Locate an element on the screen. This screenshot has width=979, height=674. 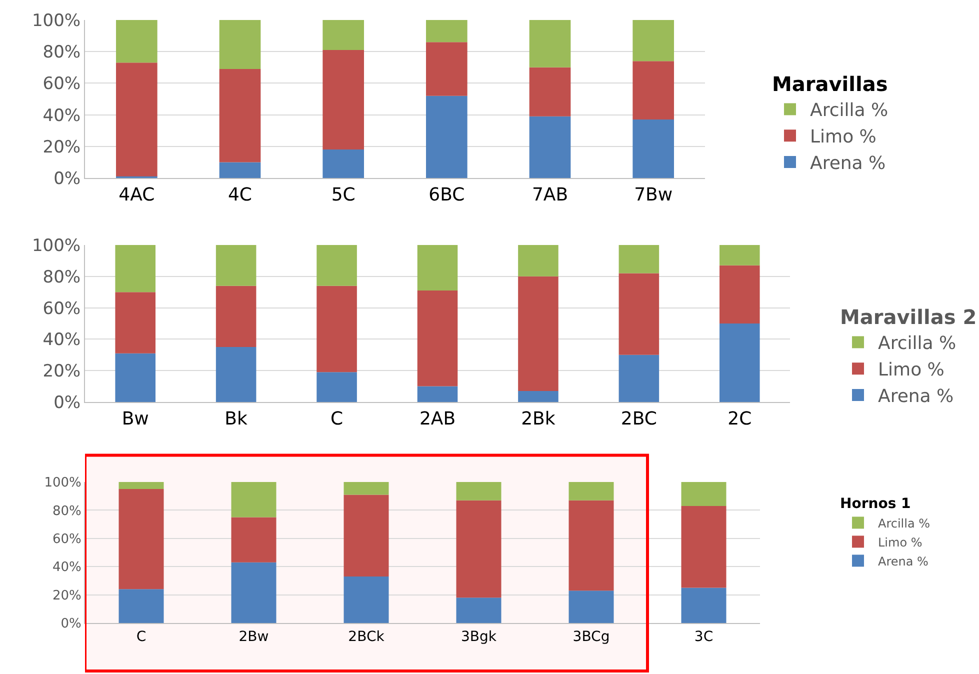
x-tick-label: 2BCk is located at coordinates (367, 636).